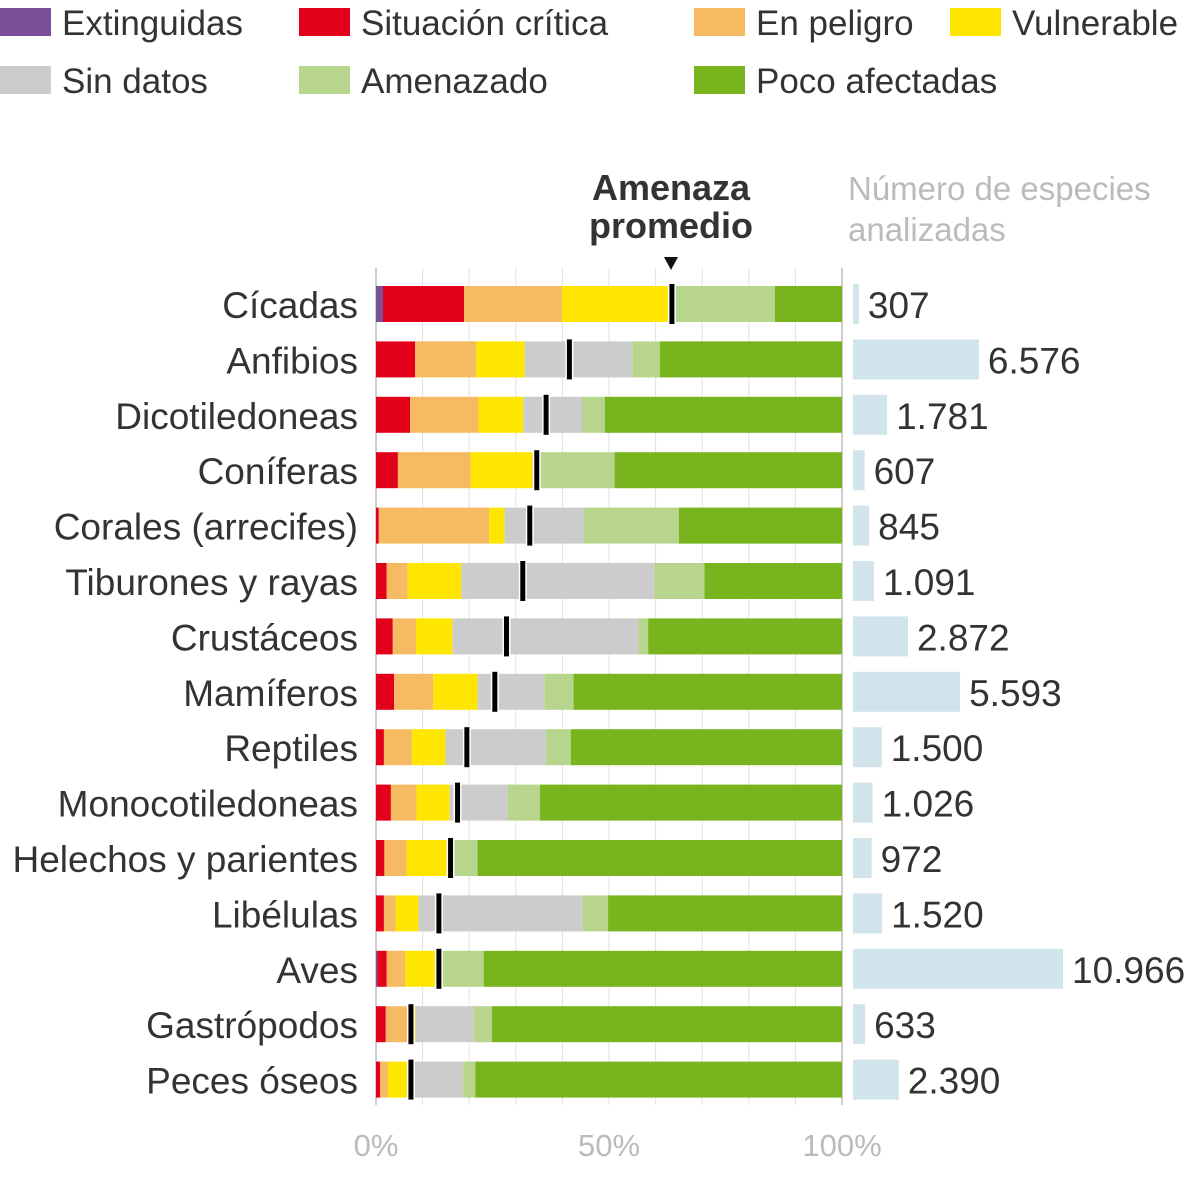 The width and height of the screenshot is (1200, 1198). I want to click on x-tick-label-50: 50%, so click(609, 1145).